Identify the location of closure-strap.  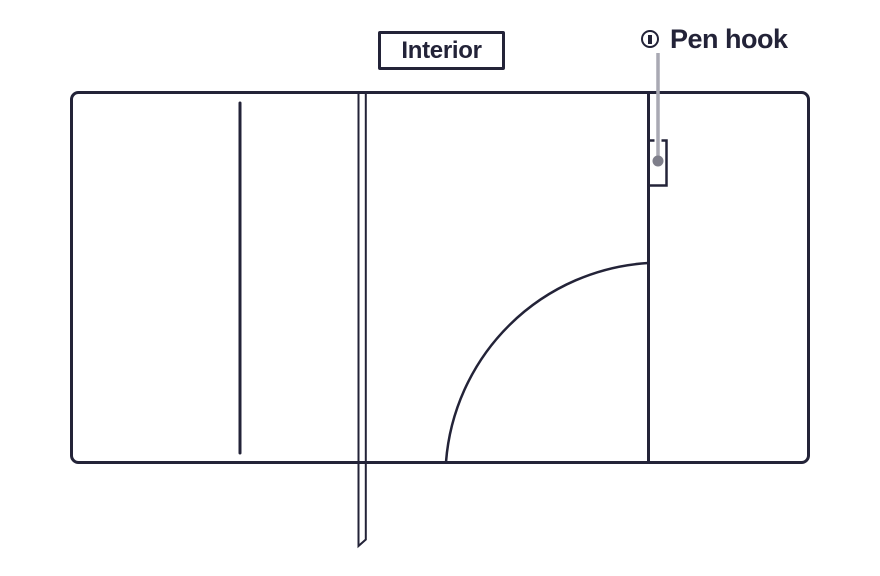
(362, 321).